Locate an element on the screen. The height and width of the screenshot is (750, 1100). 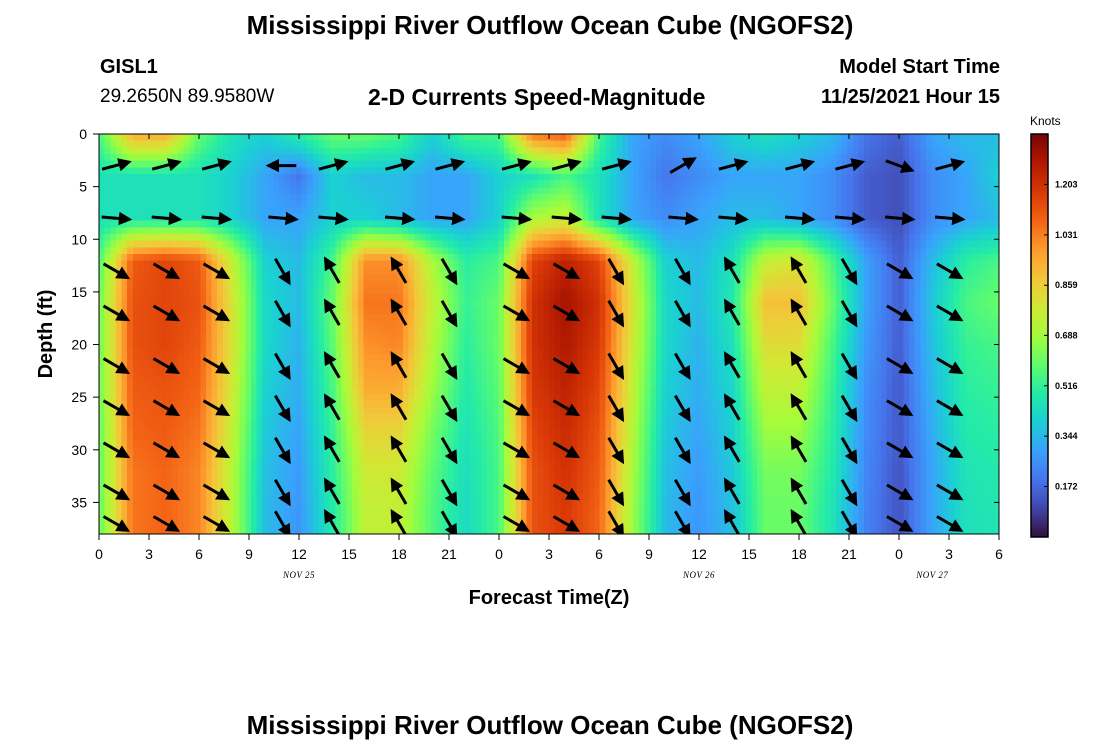
y-tick-label: 10 is located at coordinates (79, 239).